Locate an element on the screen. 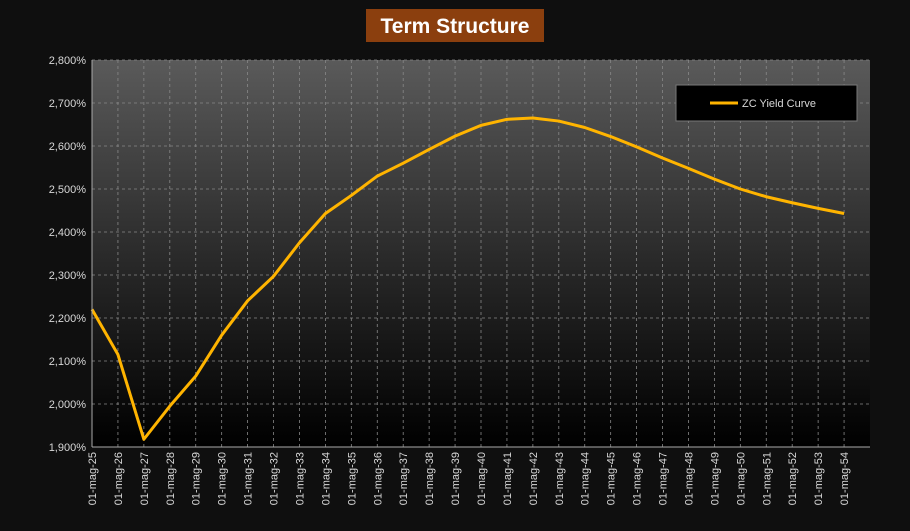 This screenshot has height=531, width=910. chart-title: Term Structure is located at coordinates (455, 26).